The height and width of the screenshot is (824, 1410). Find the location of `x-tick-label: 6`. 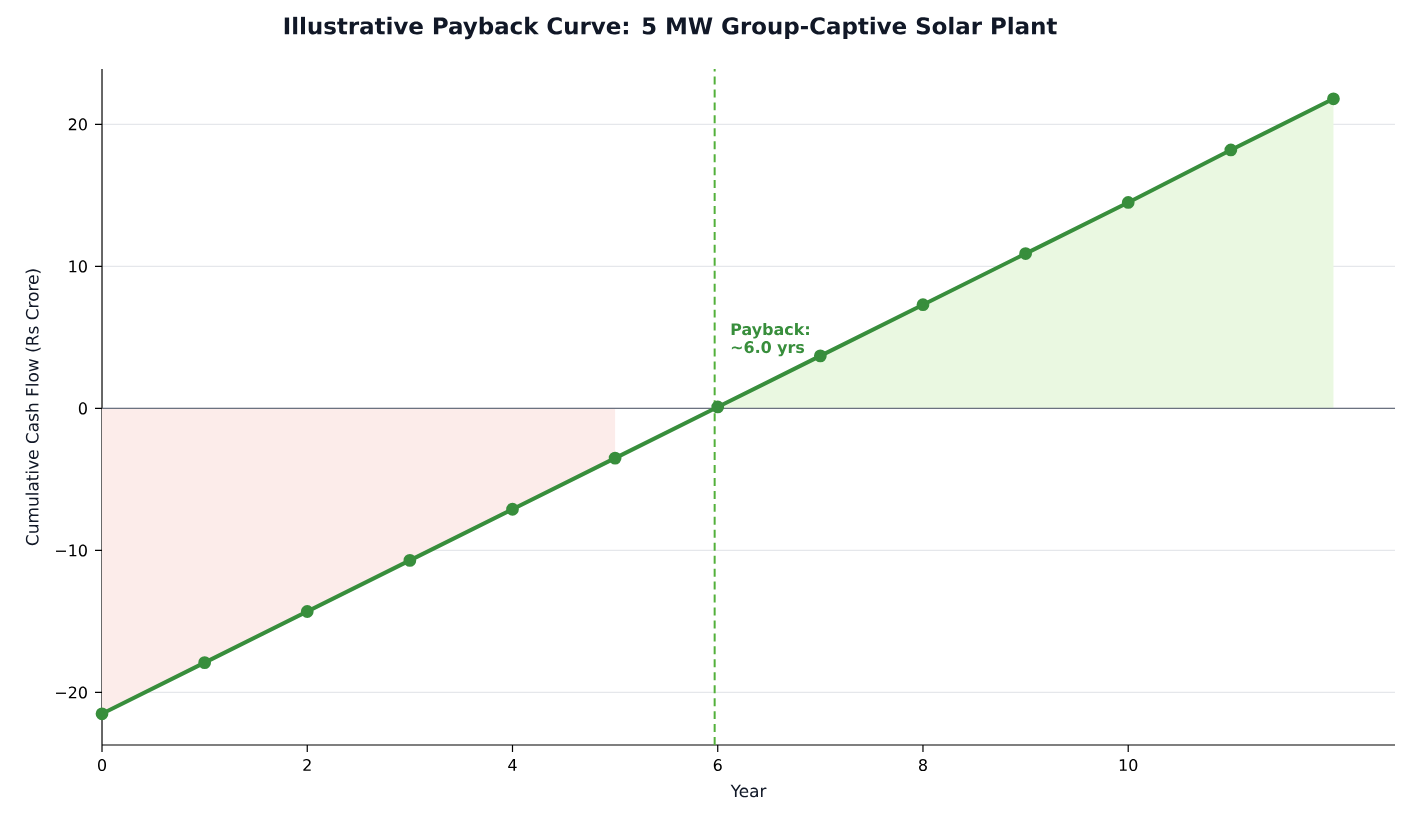

x-tick-label: 6 is located at coordinates (717, 765).